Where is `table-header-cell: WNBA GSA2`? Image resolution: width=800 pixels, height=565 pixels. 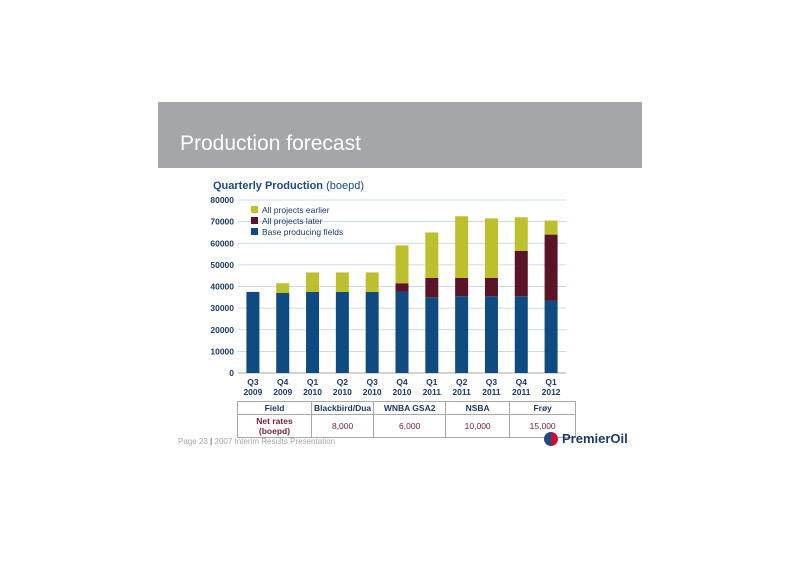 table-header-cell: WNBA GSA2 is located at coordinates (410, 408).